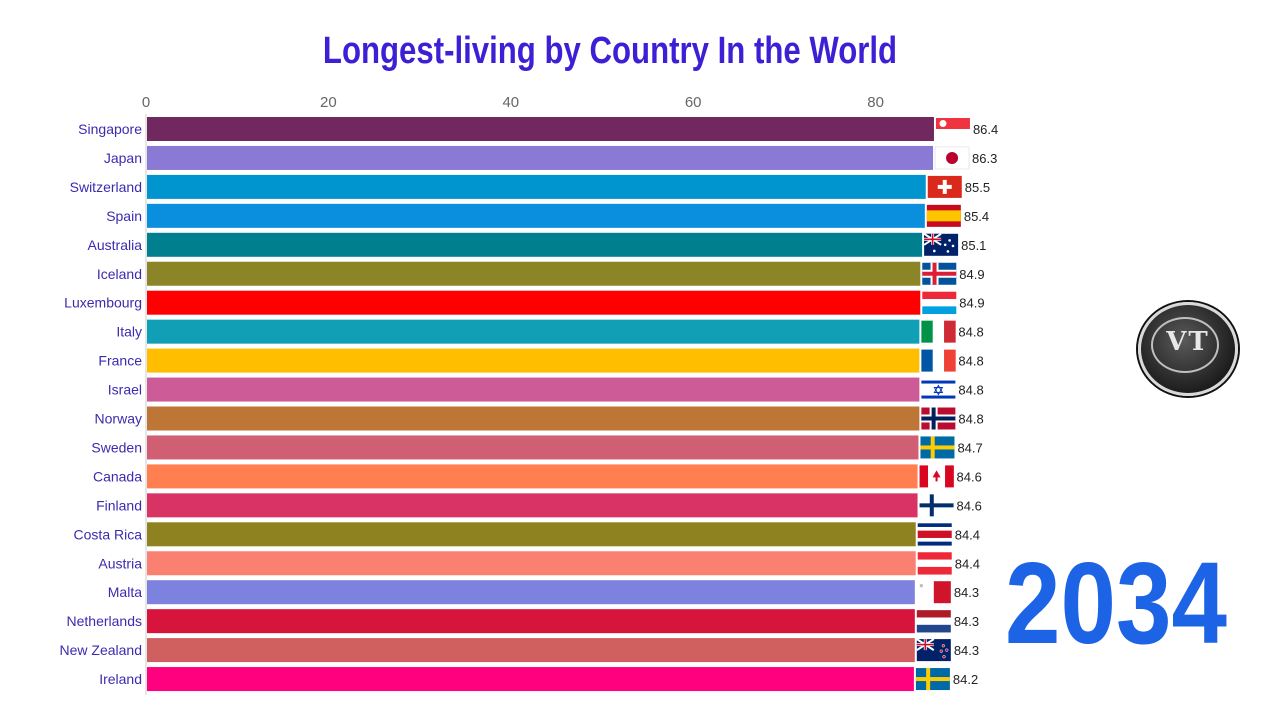 The image size is (1280, 720). I want to click on japan-flag-icon, so click(952, 158).